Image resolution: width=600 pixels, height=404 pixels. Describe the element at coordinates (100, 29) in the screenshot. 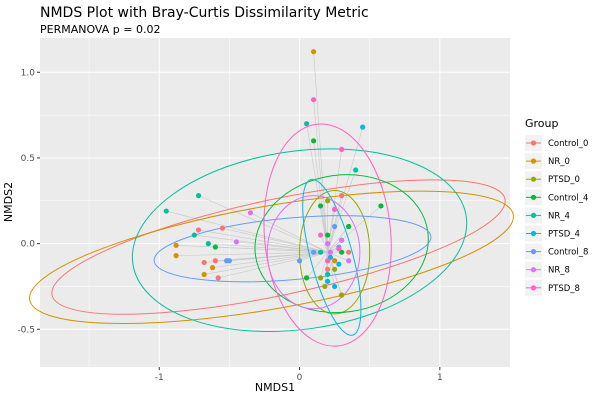

I see `chart-subtitle: PERMANOVA p = 0.02` at that location.